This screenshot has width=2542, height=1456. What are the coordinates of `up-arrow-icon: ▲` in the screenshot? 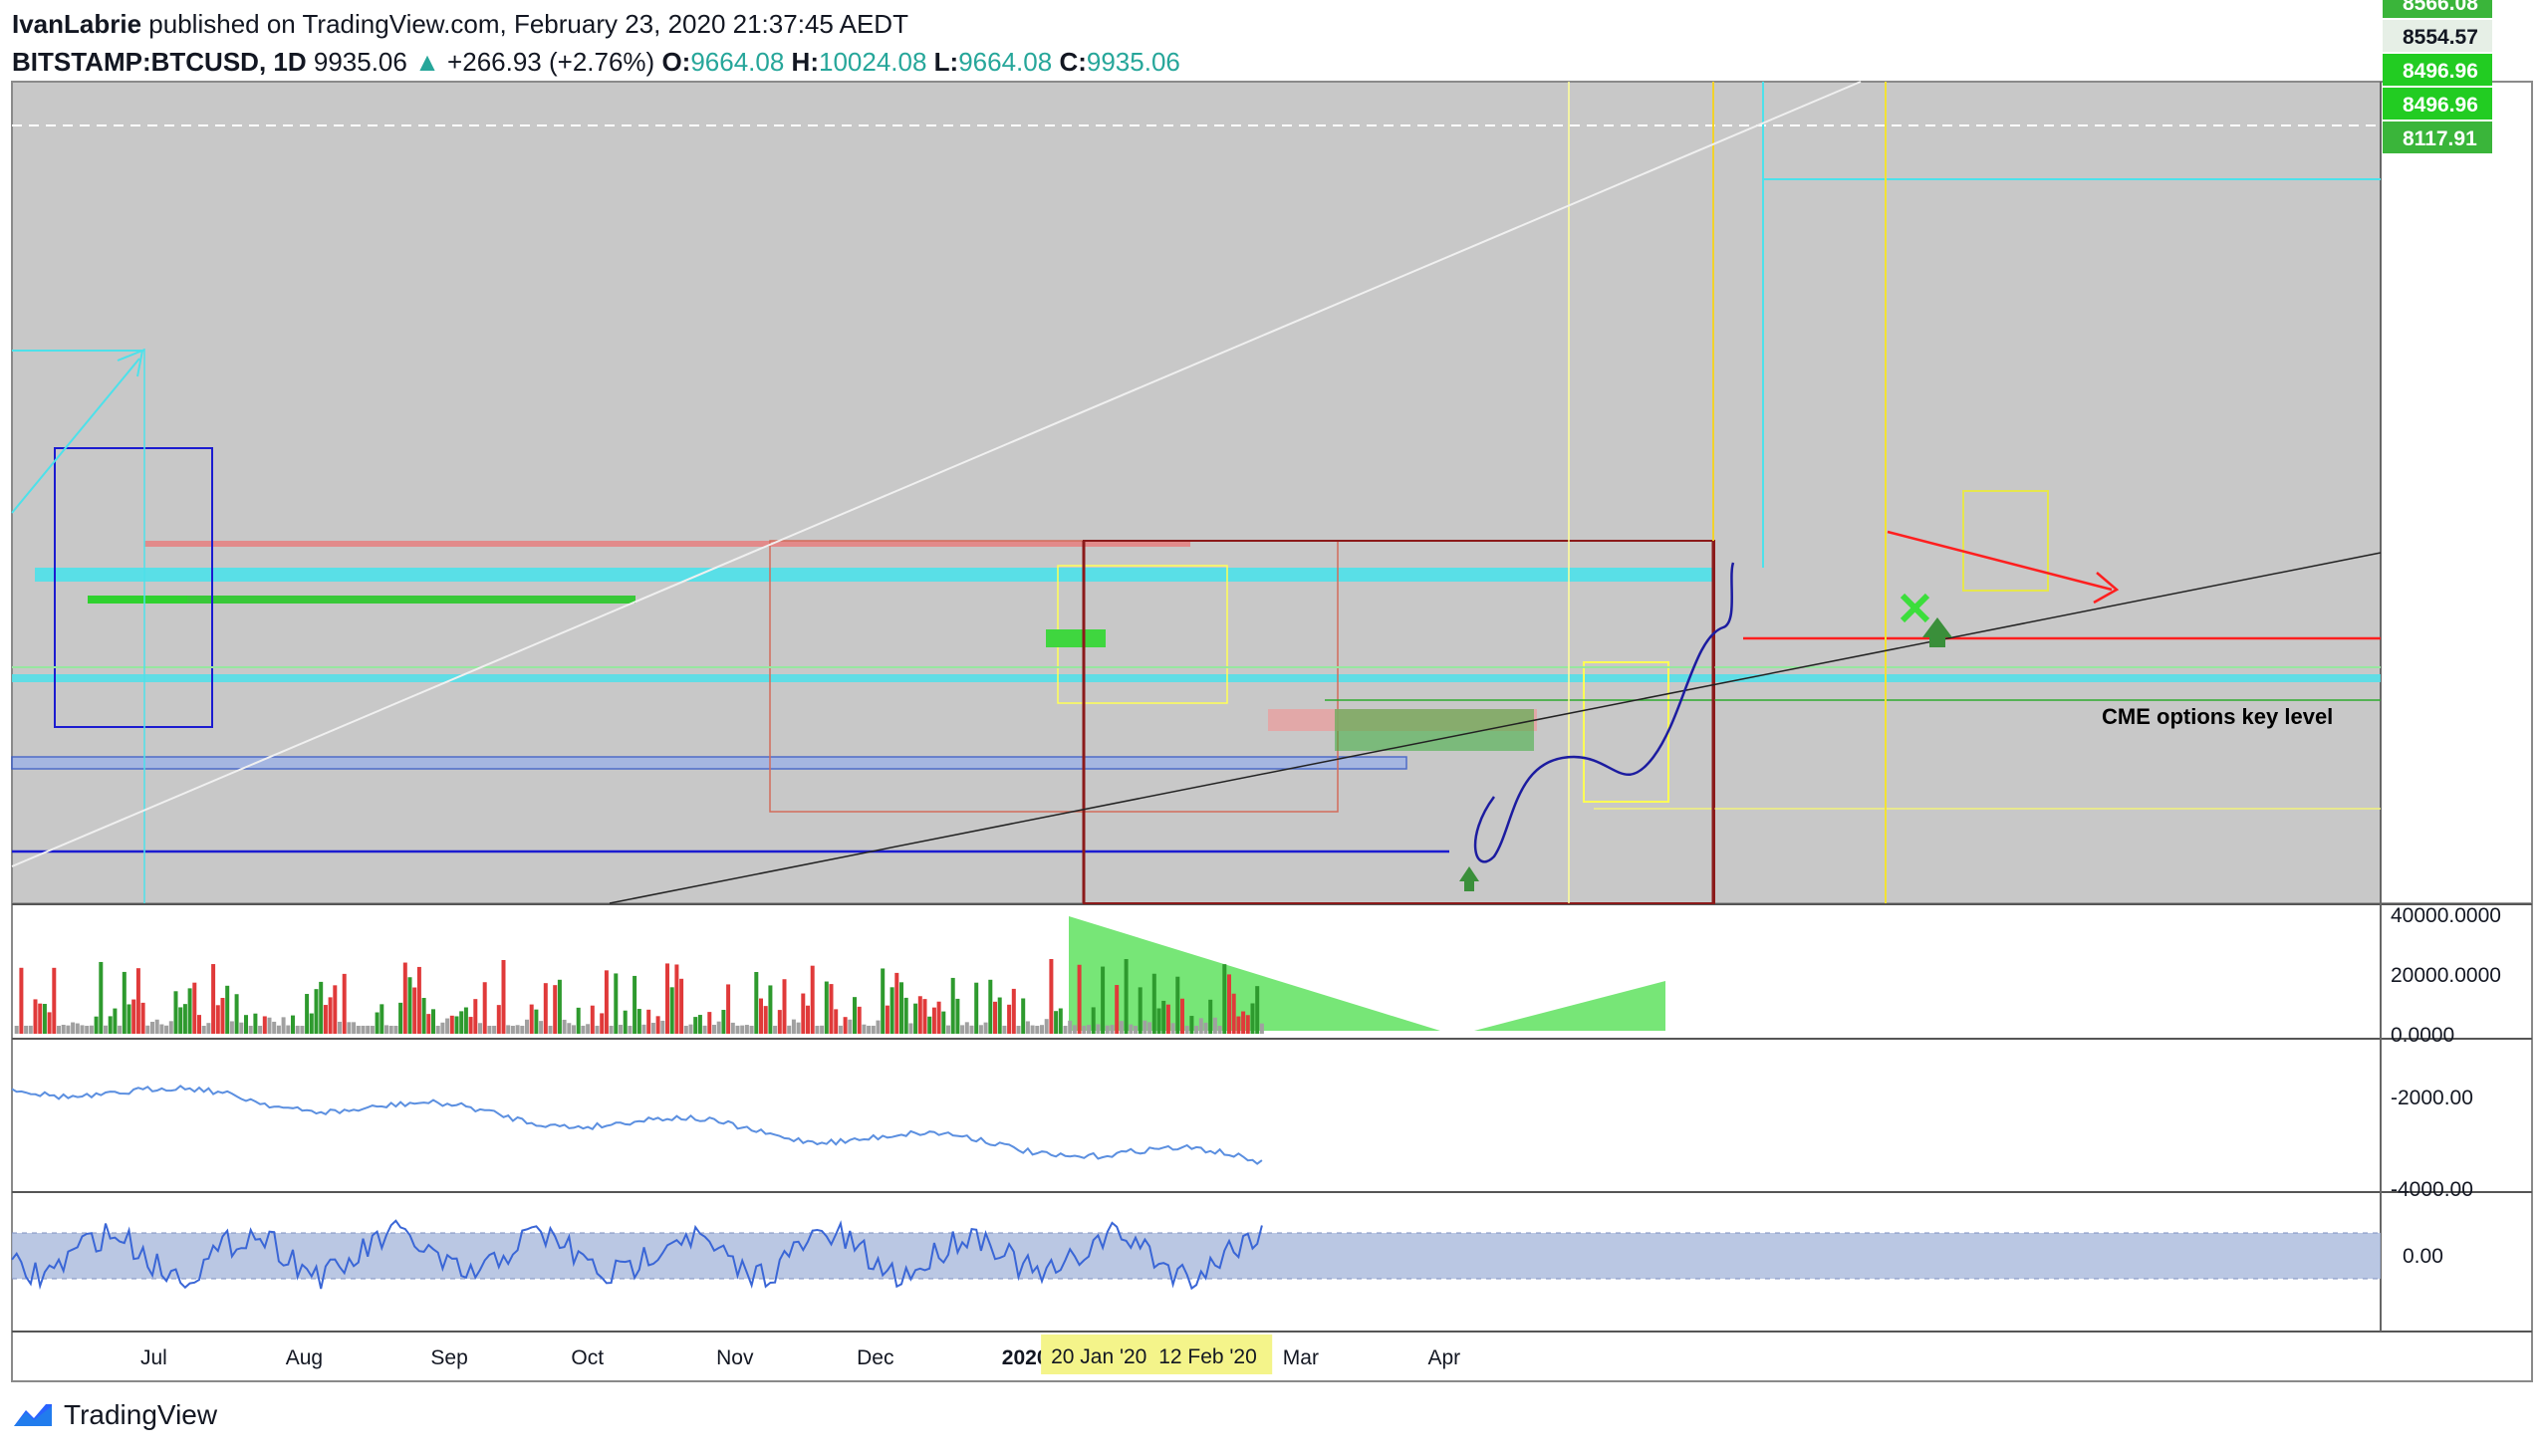 It's located at (427, 62).